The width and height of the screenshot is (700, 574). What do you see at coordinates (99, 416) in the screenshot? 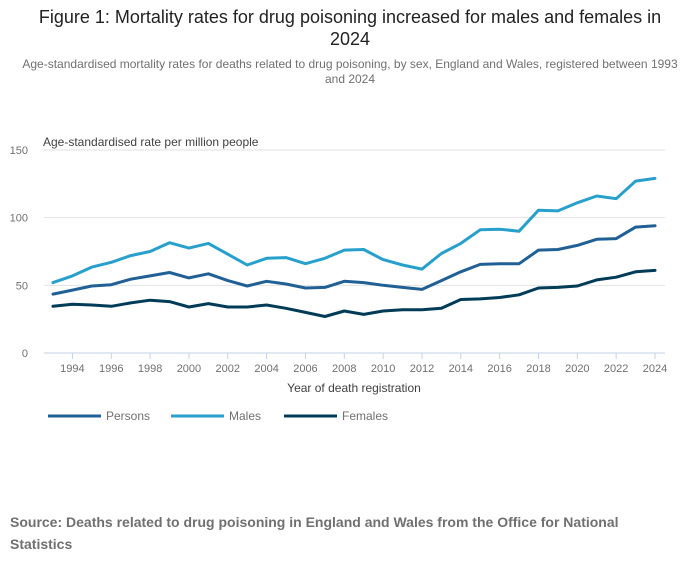
I see `legend-item-persons: Persons` at bounding box center [99, 416].